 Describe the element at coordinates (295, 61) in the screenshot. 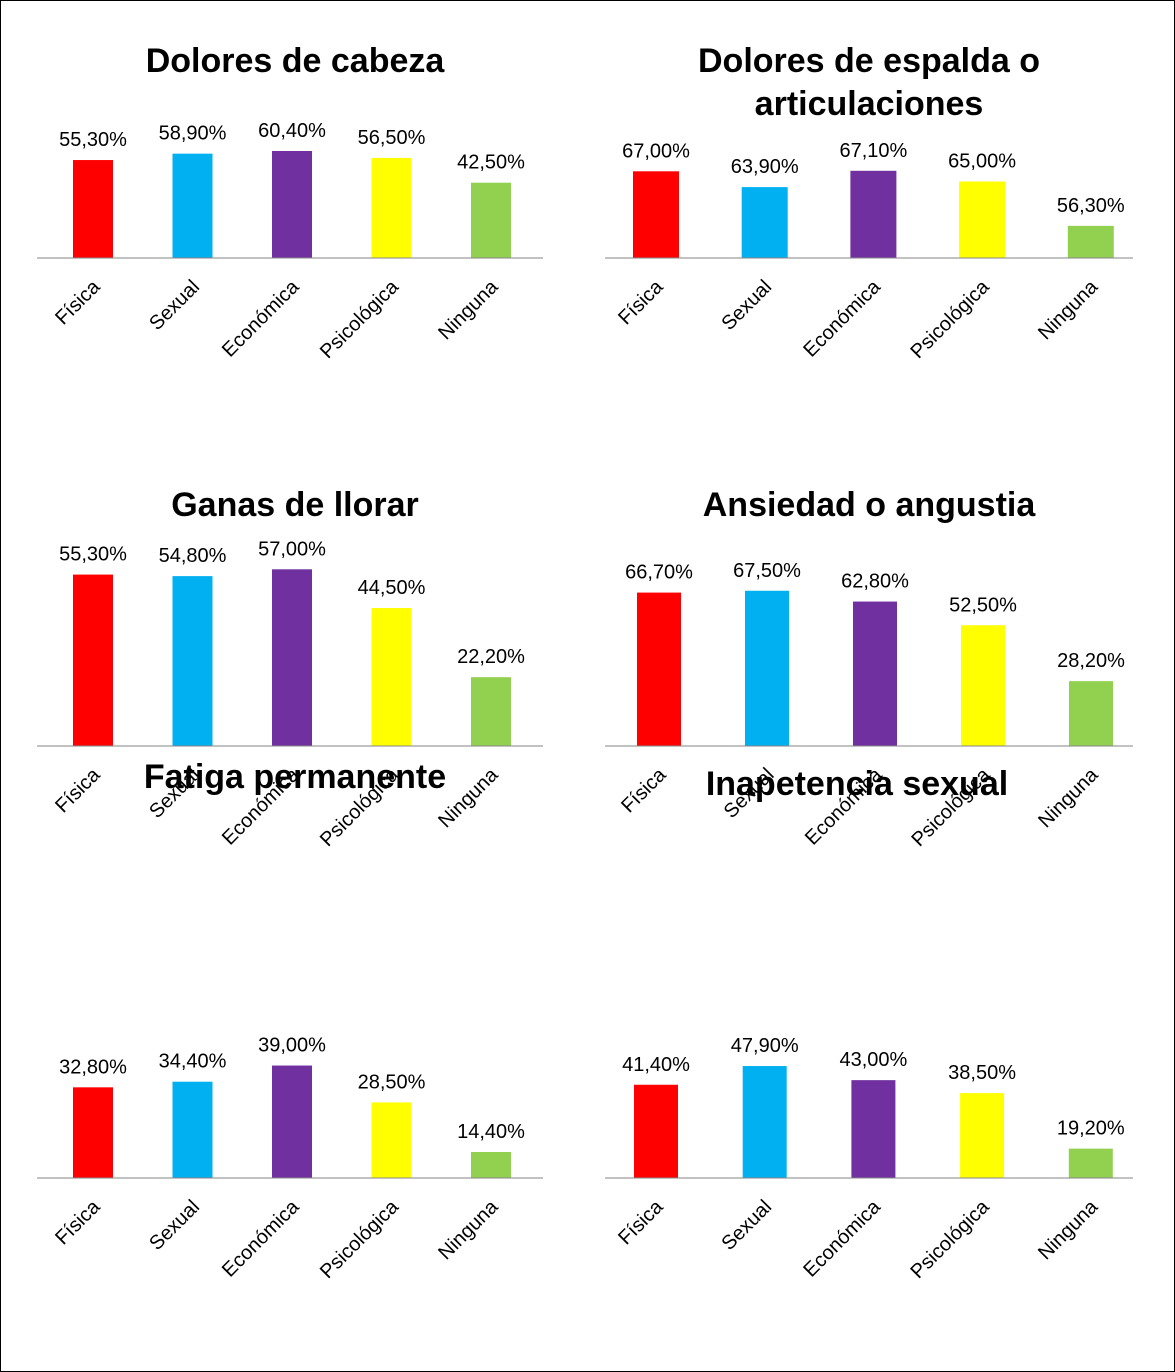

I see `chart-title: Dolores de cabeza` at that location.